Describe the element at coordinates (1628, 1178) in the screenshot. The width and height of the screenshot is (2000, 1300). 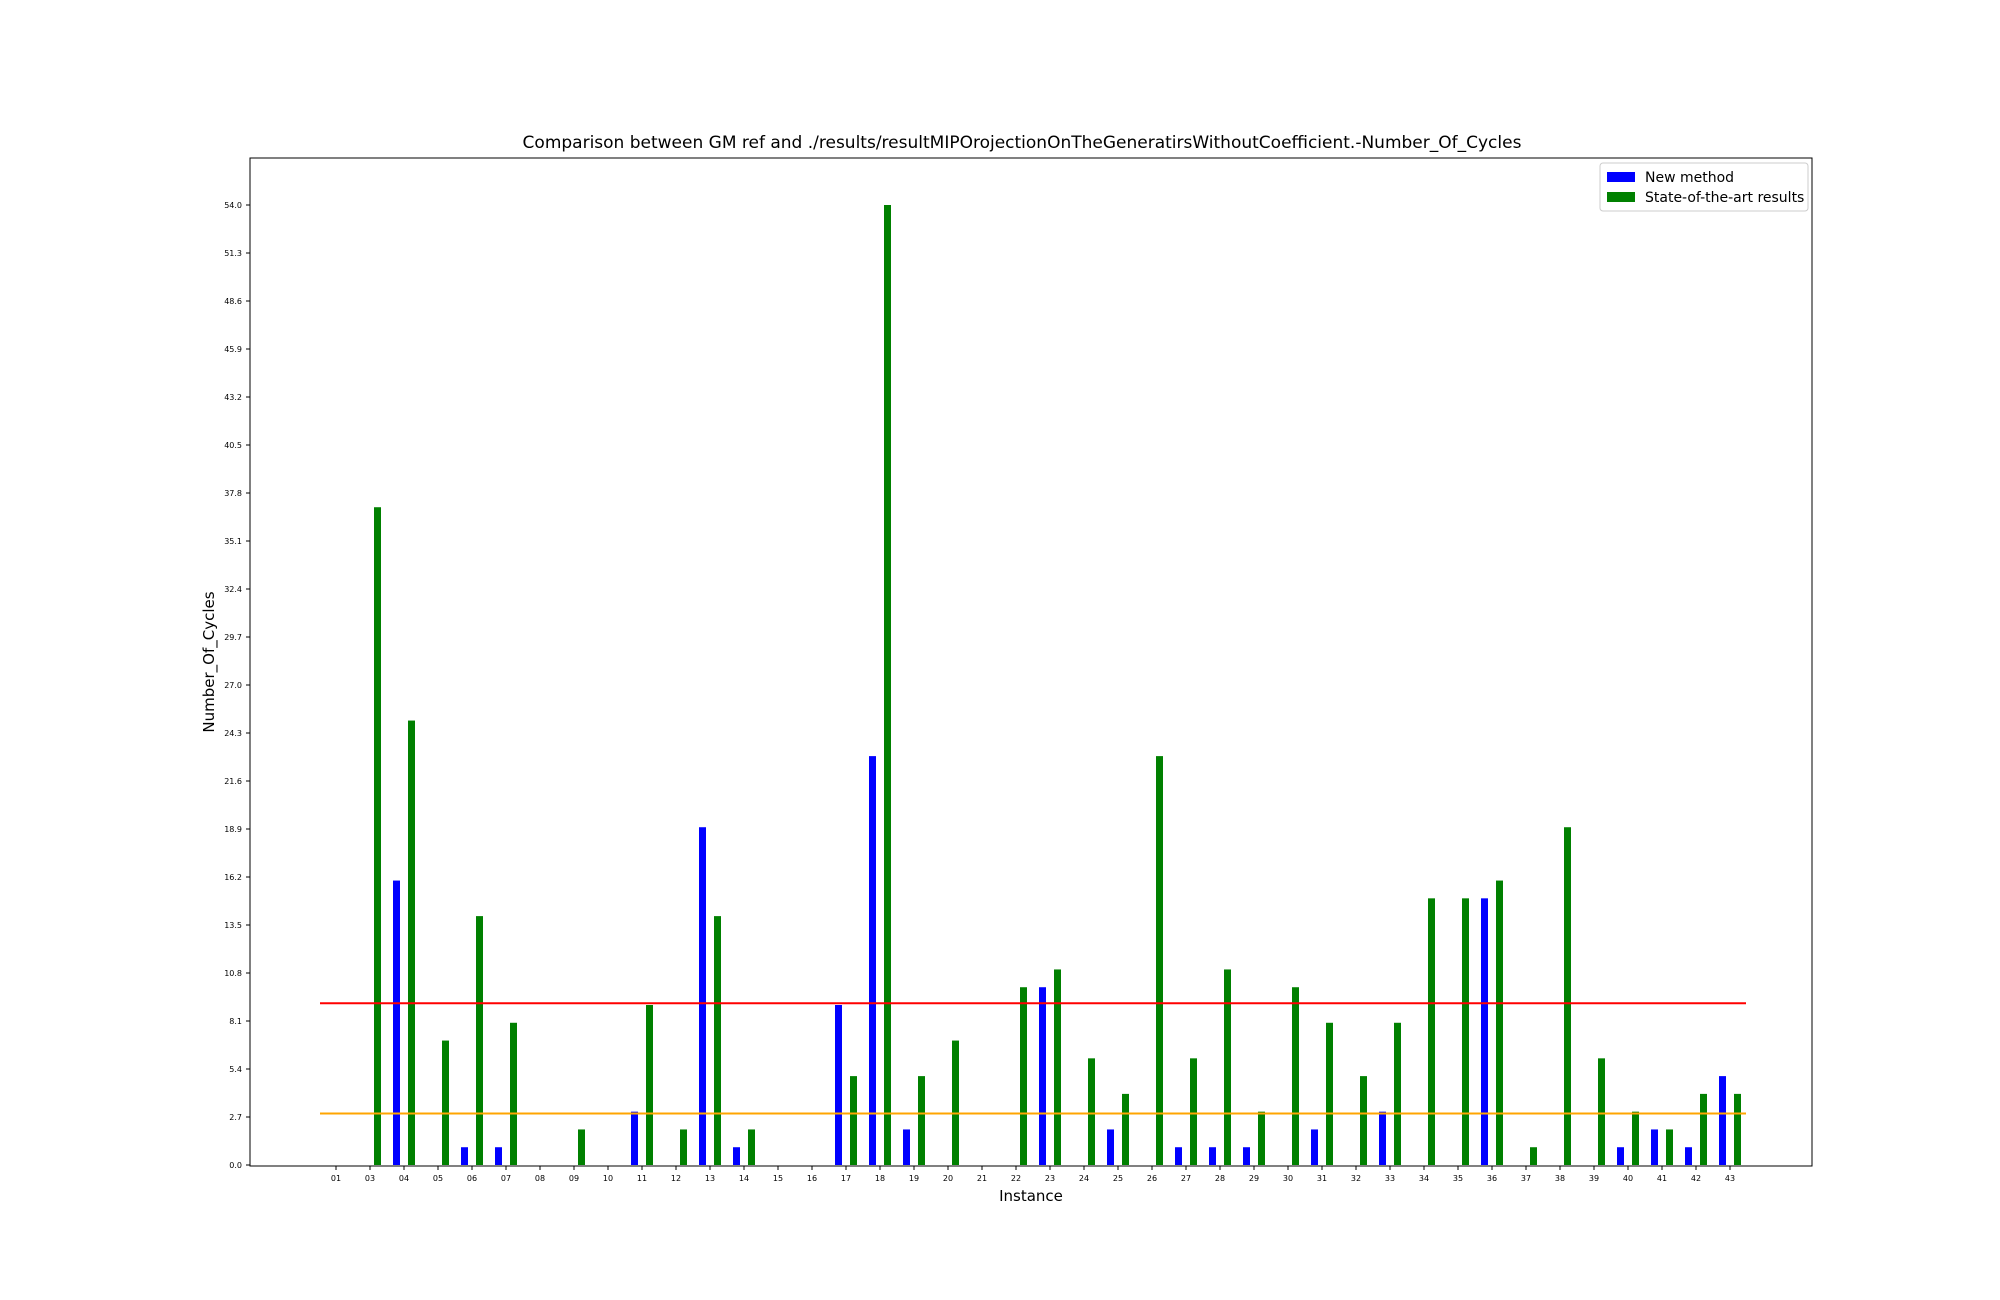
I see `x-tick-label: 40` at that location.